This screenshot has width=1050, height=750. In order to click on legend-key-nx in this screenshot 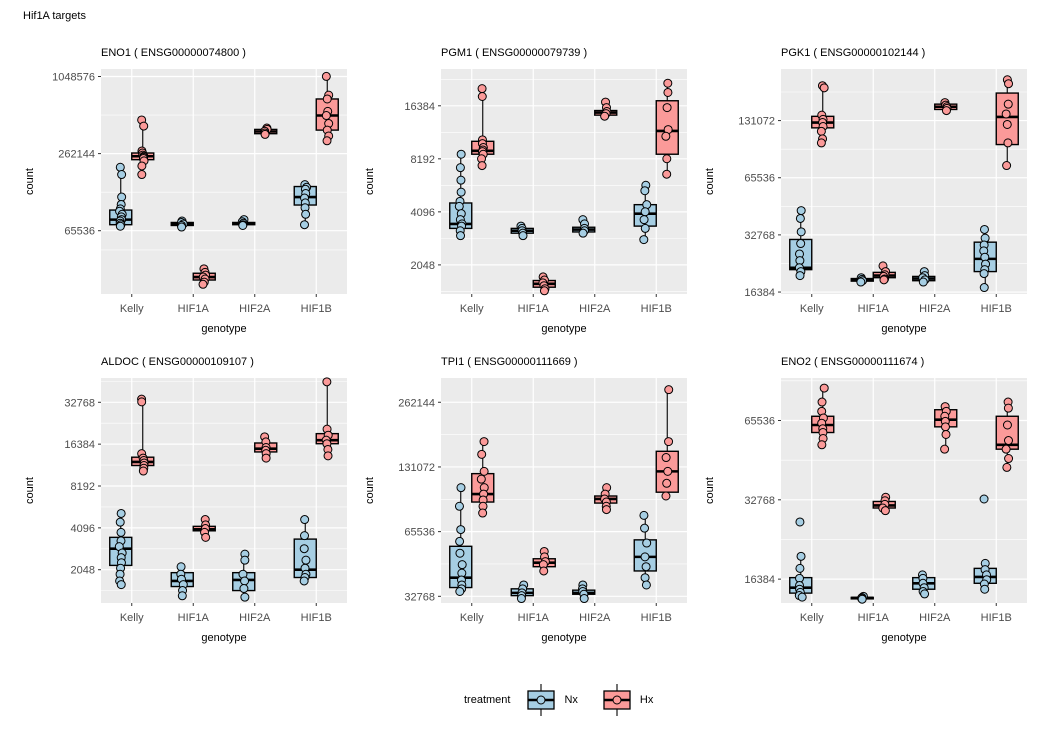, I will do `click(541, 700)`.